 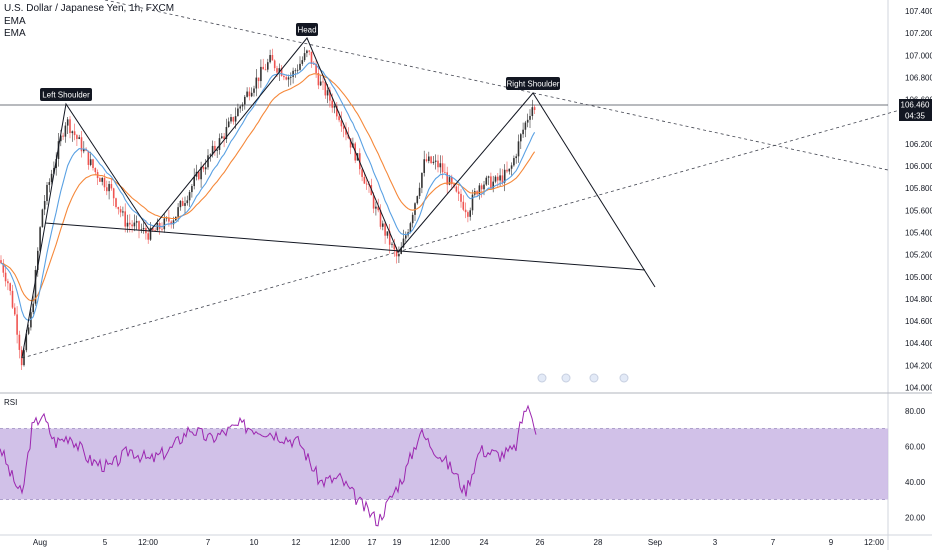 I want to click on price-tick-7: 106.000, so click(x=918, y=166).